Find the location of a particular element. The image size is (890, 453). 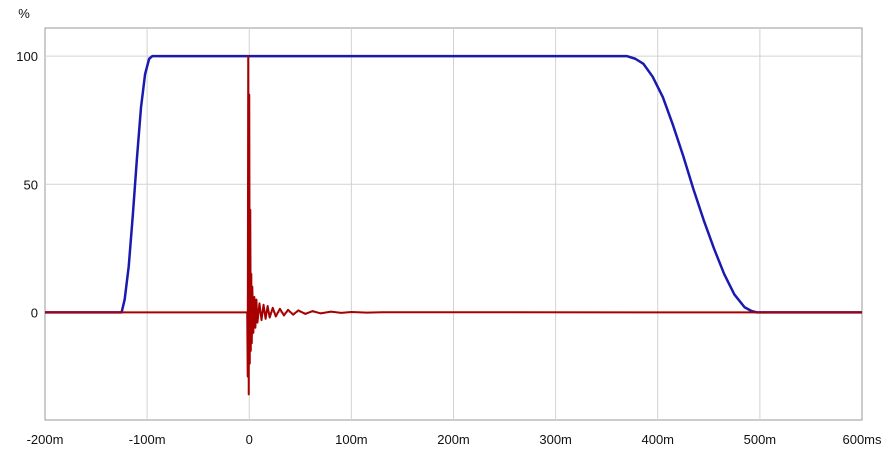

y-tick-label: 100 is located at coordinates (27, 56).